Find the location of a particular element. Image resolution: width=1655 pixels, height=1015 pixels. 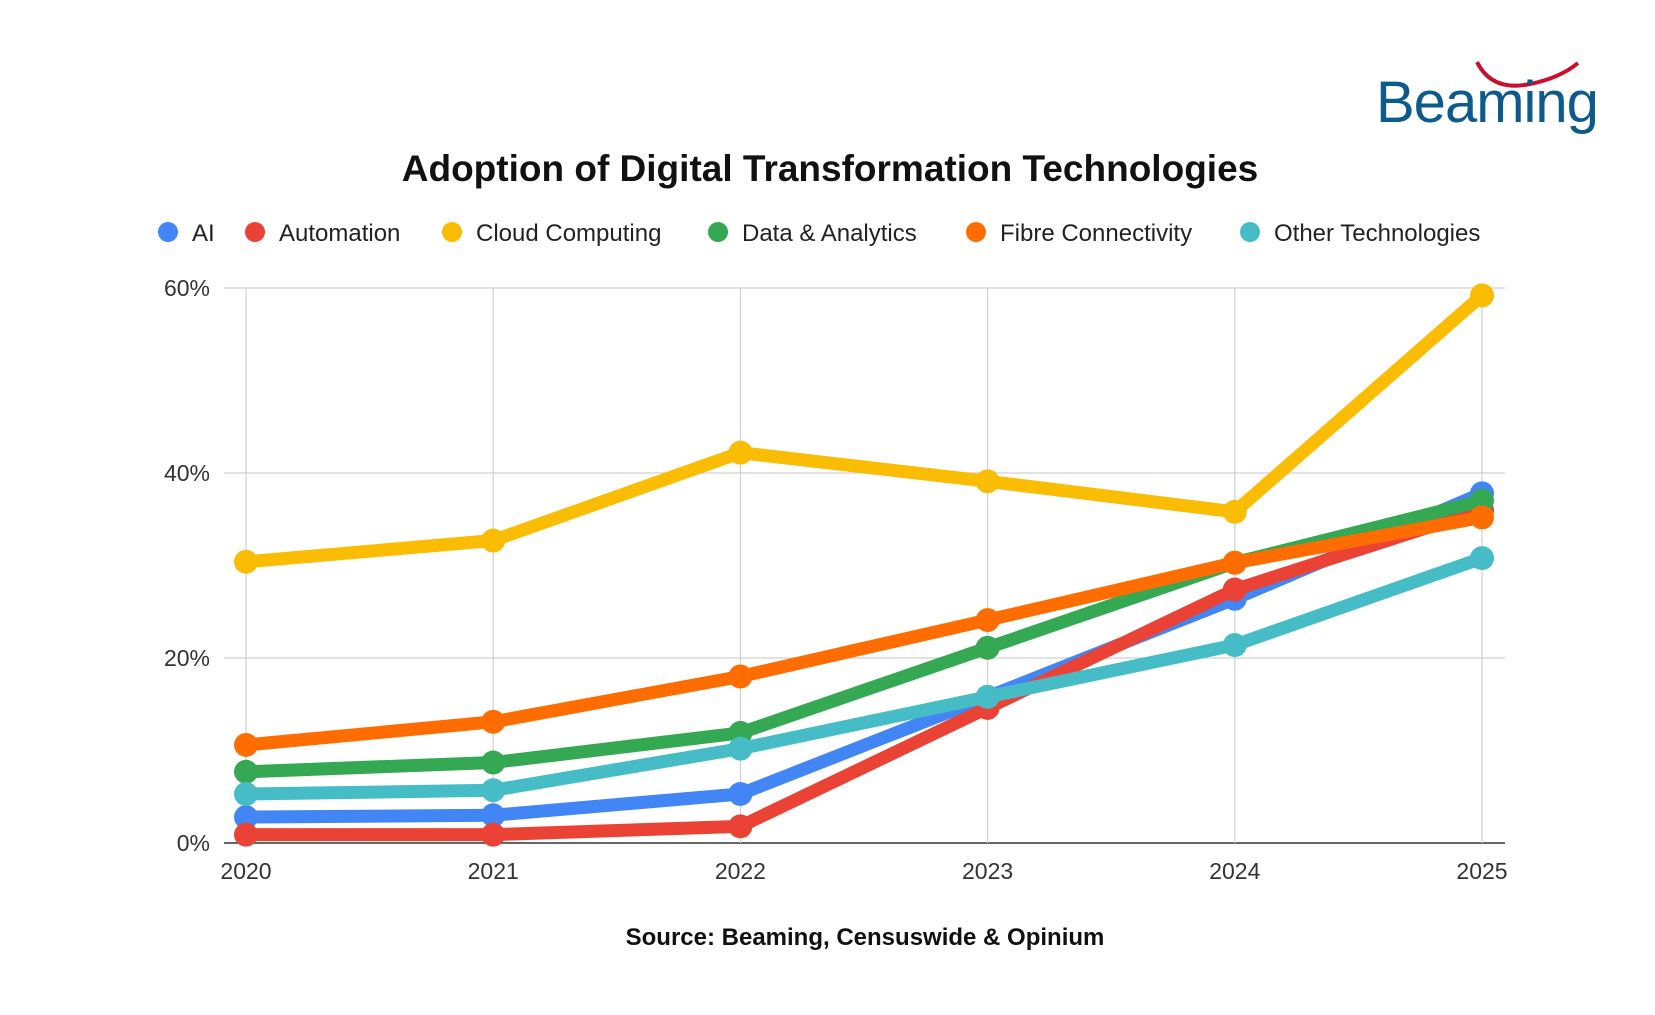

y-tick-label: 20% is located at coordinates (187, 658).